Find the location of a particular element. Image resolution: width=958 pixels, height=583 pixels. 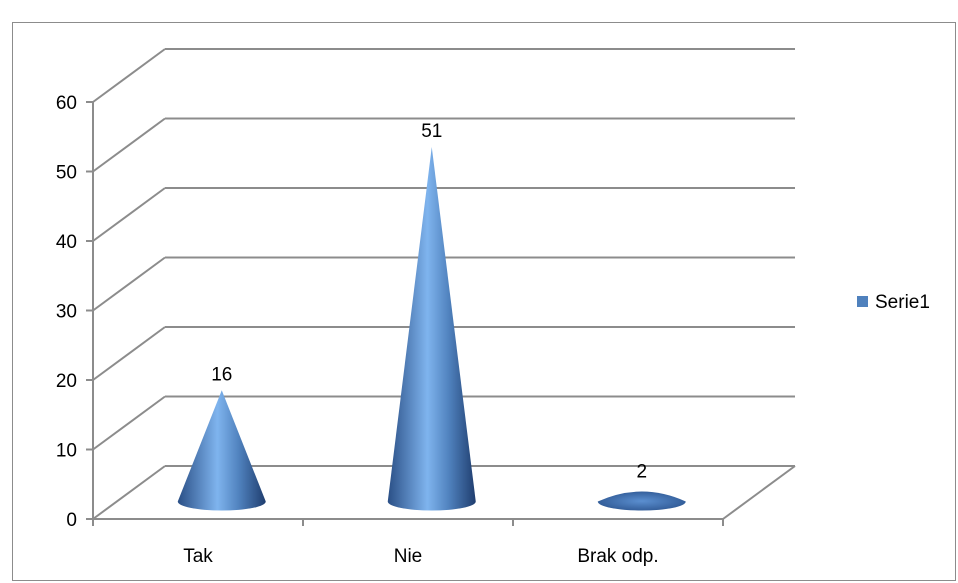

y-tick-label: 30 is located at coordinates (66, 312).